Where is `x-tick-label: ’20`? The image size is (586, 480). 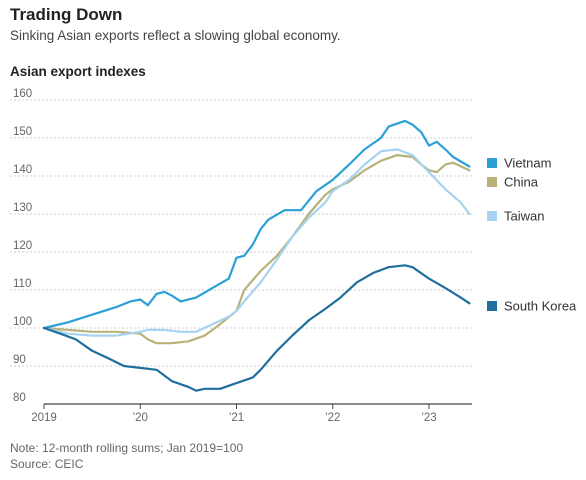
x-tick-label: ’20 is located at coordinates (140, 418).